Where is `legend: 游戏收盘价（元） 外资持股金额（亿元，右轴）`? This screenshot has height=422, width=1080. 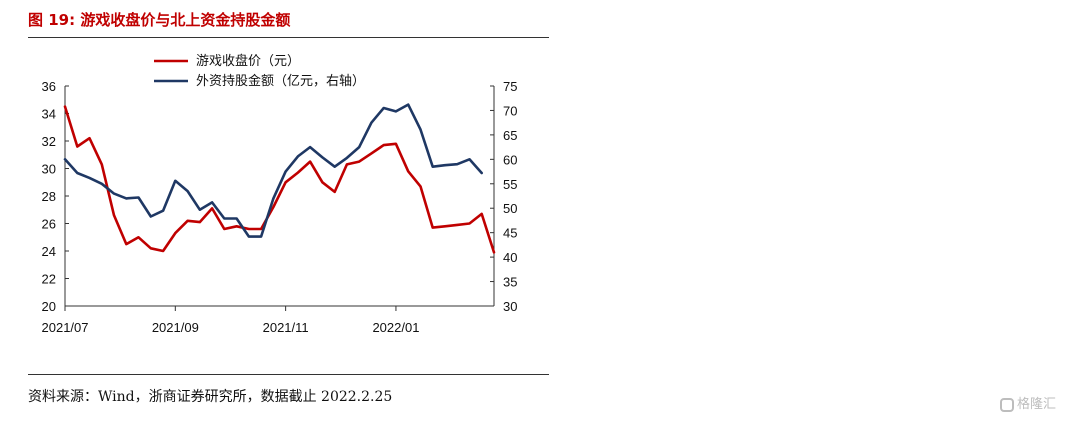
legend: 游戏收盘价（元） 外资持股金额（亿元，右轴） is located at coordinates (259, 71).